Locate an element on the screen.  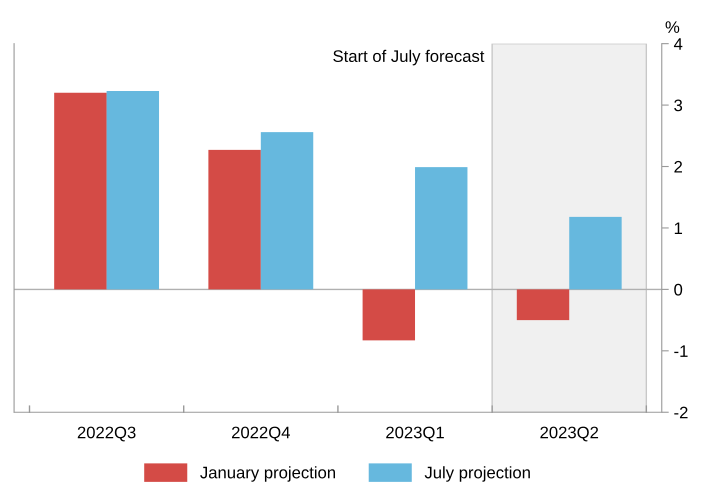
y-tick-label: 1 is located at coordinates (678, 228).